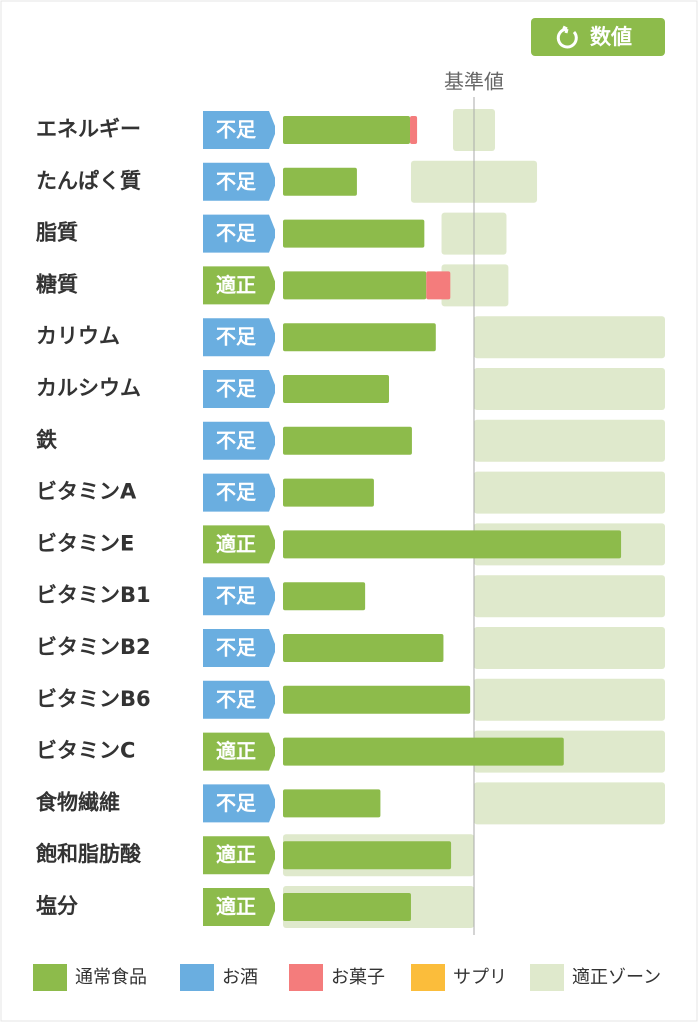 The height and width of the screenshot is (1024, 698). I want to click on category-label: 脂質, so click(57, 233).